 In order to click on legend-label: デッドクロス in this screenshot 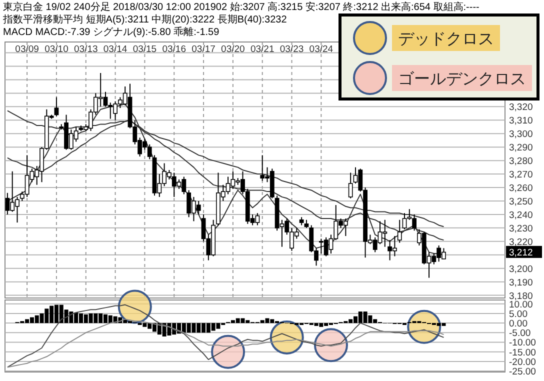, I will do `click(446, 39)`.